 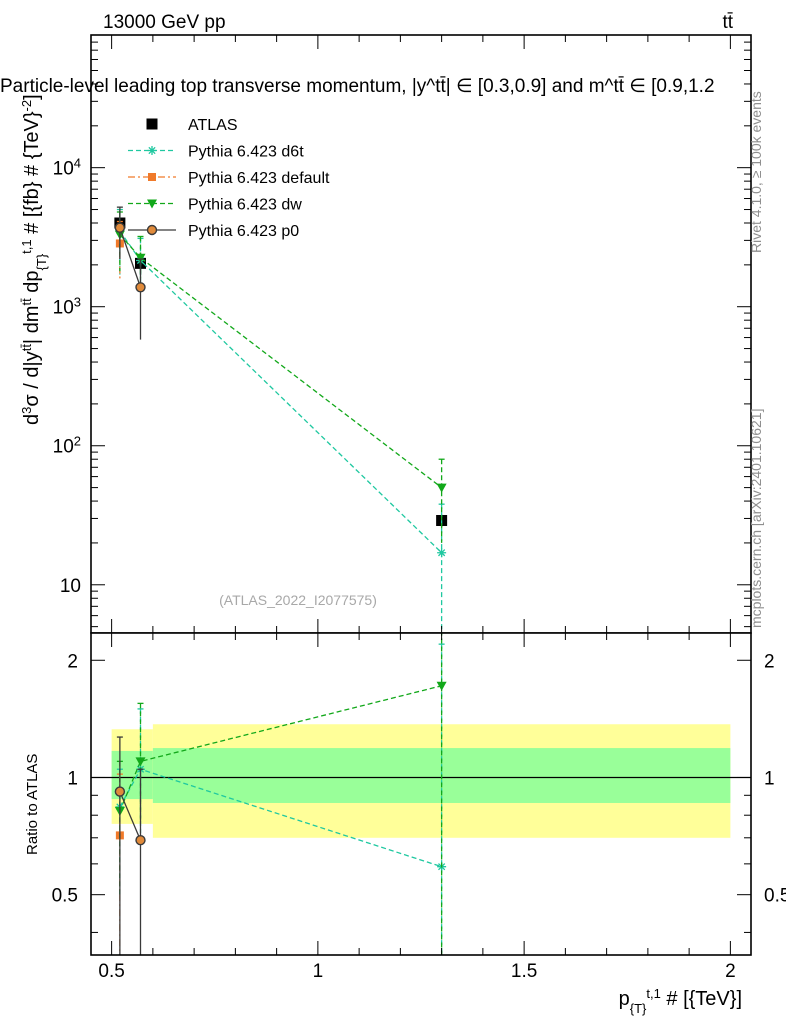 What do you see at coordinates (442, 553) in the screenshot?
I see `main-point-d6t` at bounding box center [442, 553].